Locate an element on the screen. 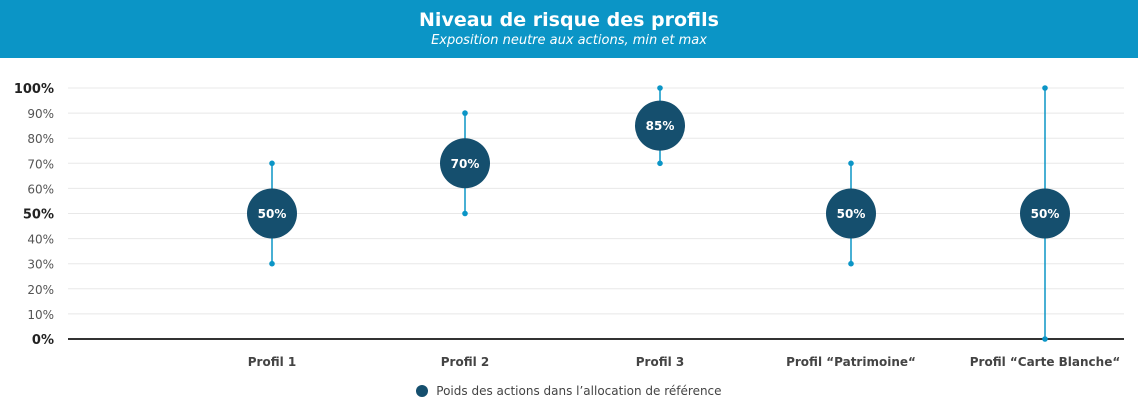  y-tick-label: 40% is located at coordinates (40, 240).